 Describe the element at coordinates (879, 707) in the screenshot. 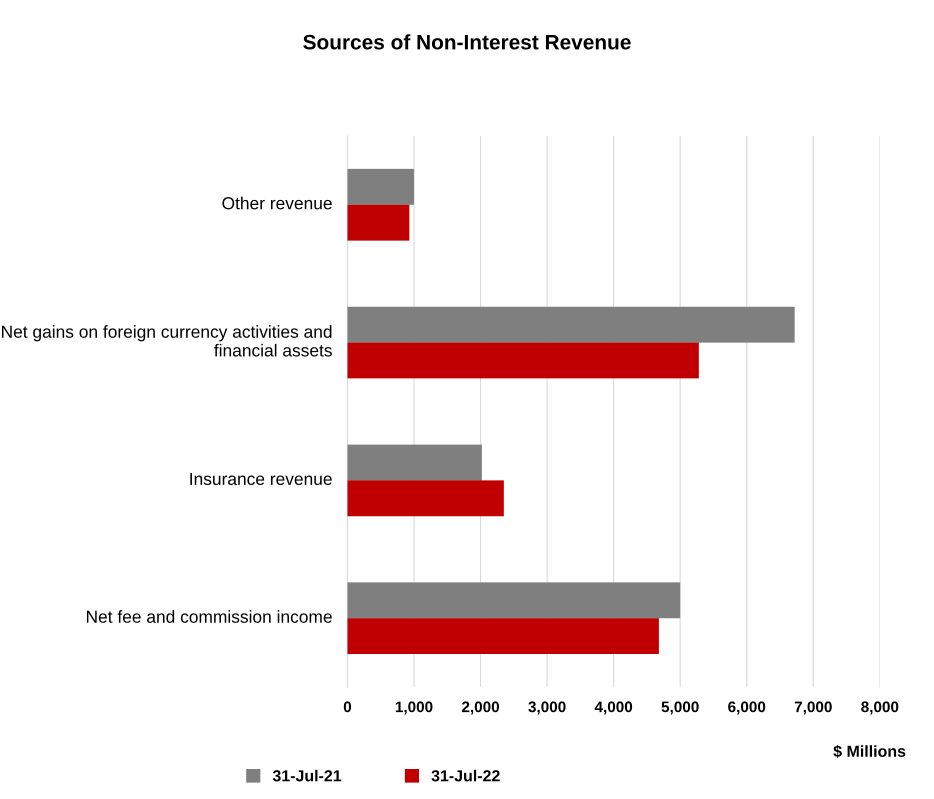

I see `x-tick-label: 8,000` at that location.